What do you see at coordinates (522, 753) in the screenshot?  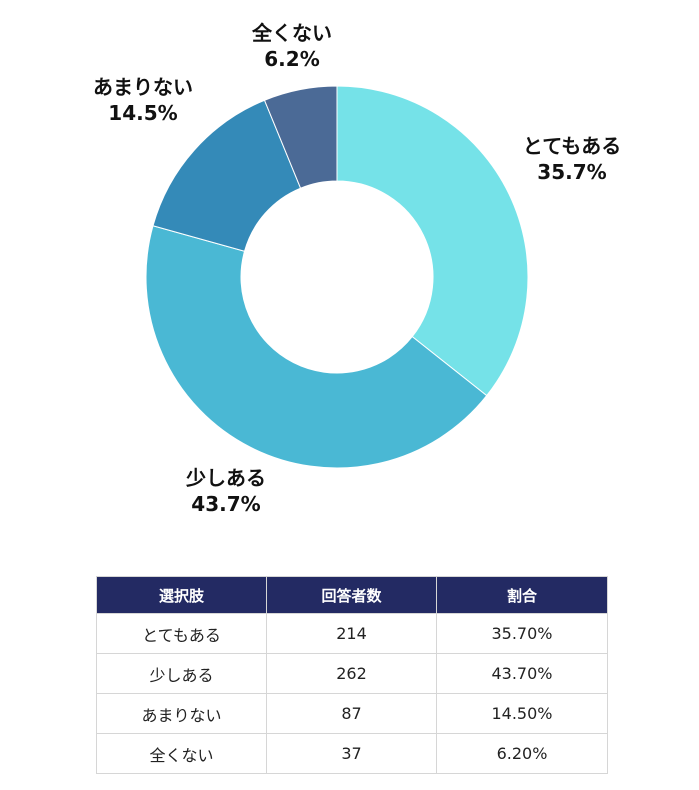 I see `cell-ratio: 6.20%` at bounding box center [522, 753].